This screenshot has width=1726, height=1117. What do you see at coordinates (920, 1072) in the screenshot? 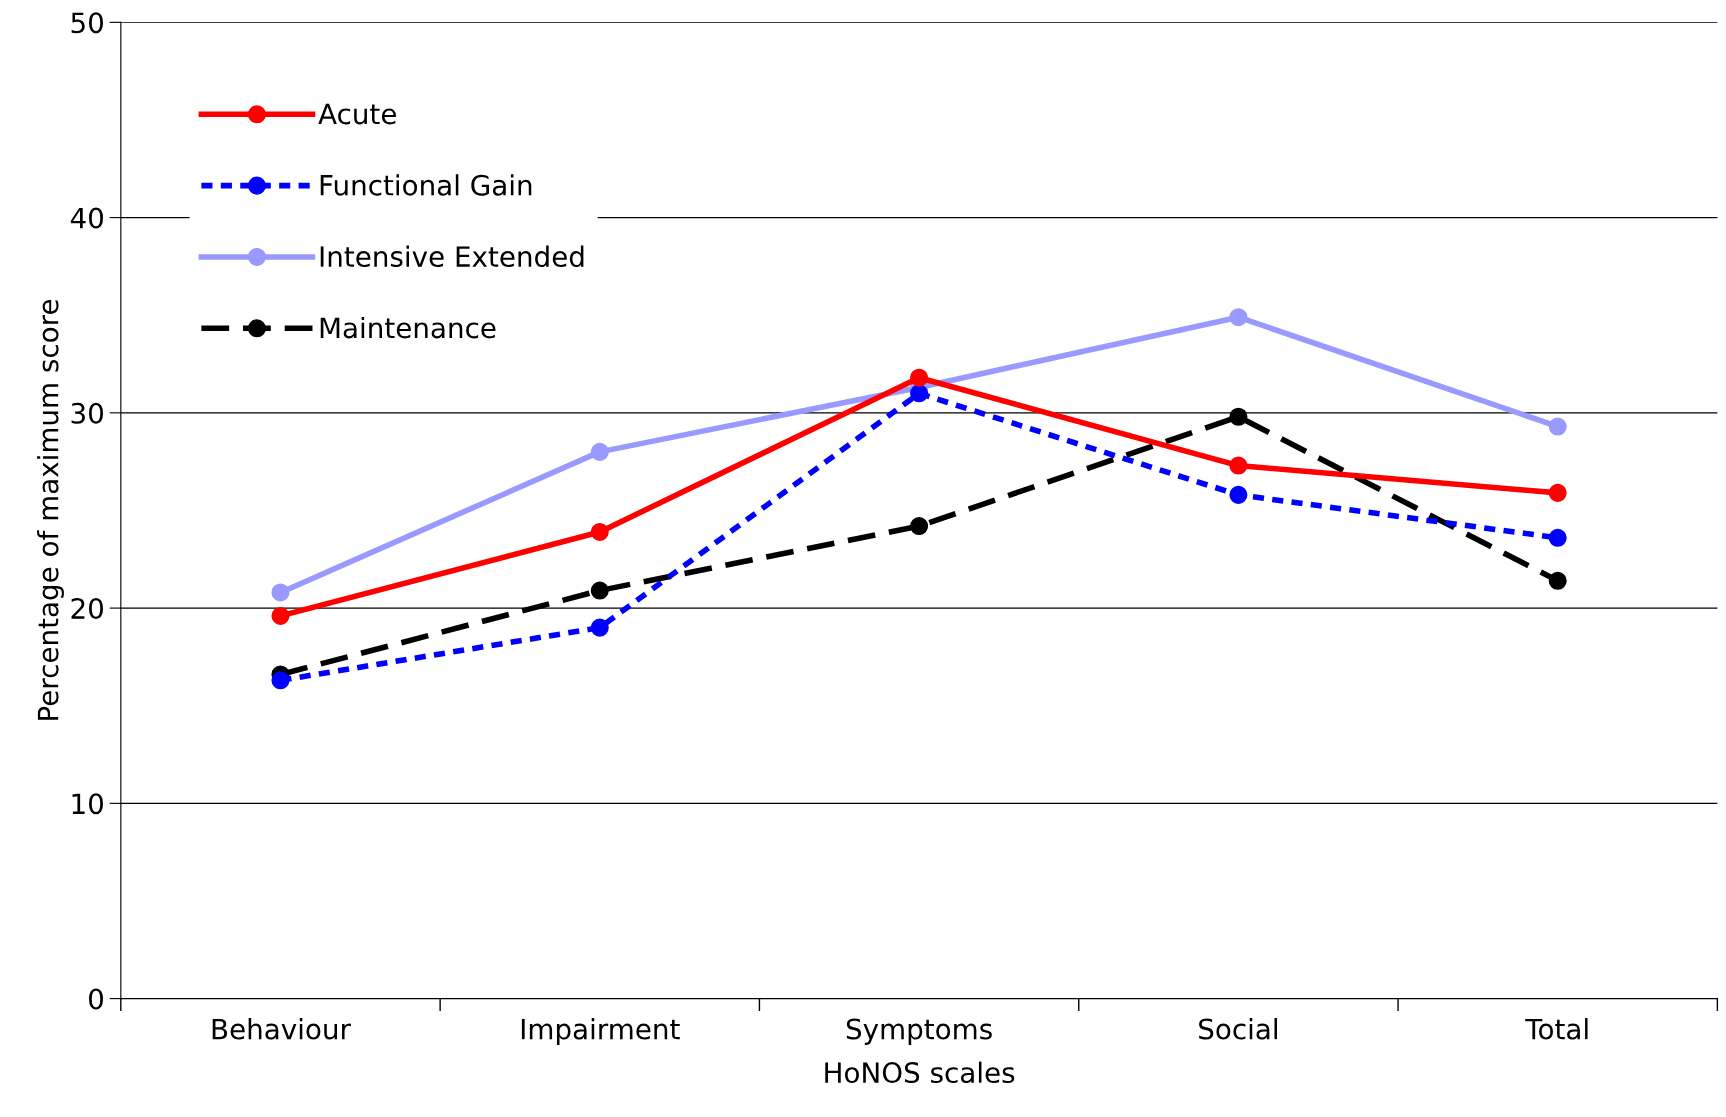
I see `x-axis-title: HoNOS scales` at bounding box center [920, 1072].